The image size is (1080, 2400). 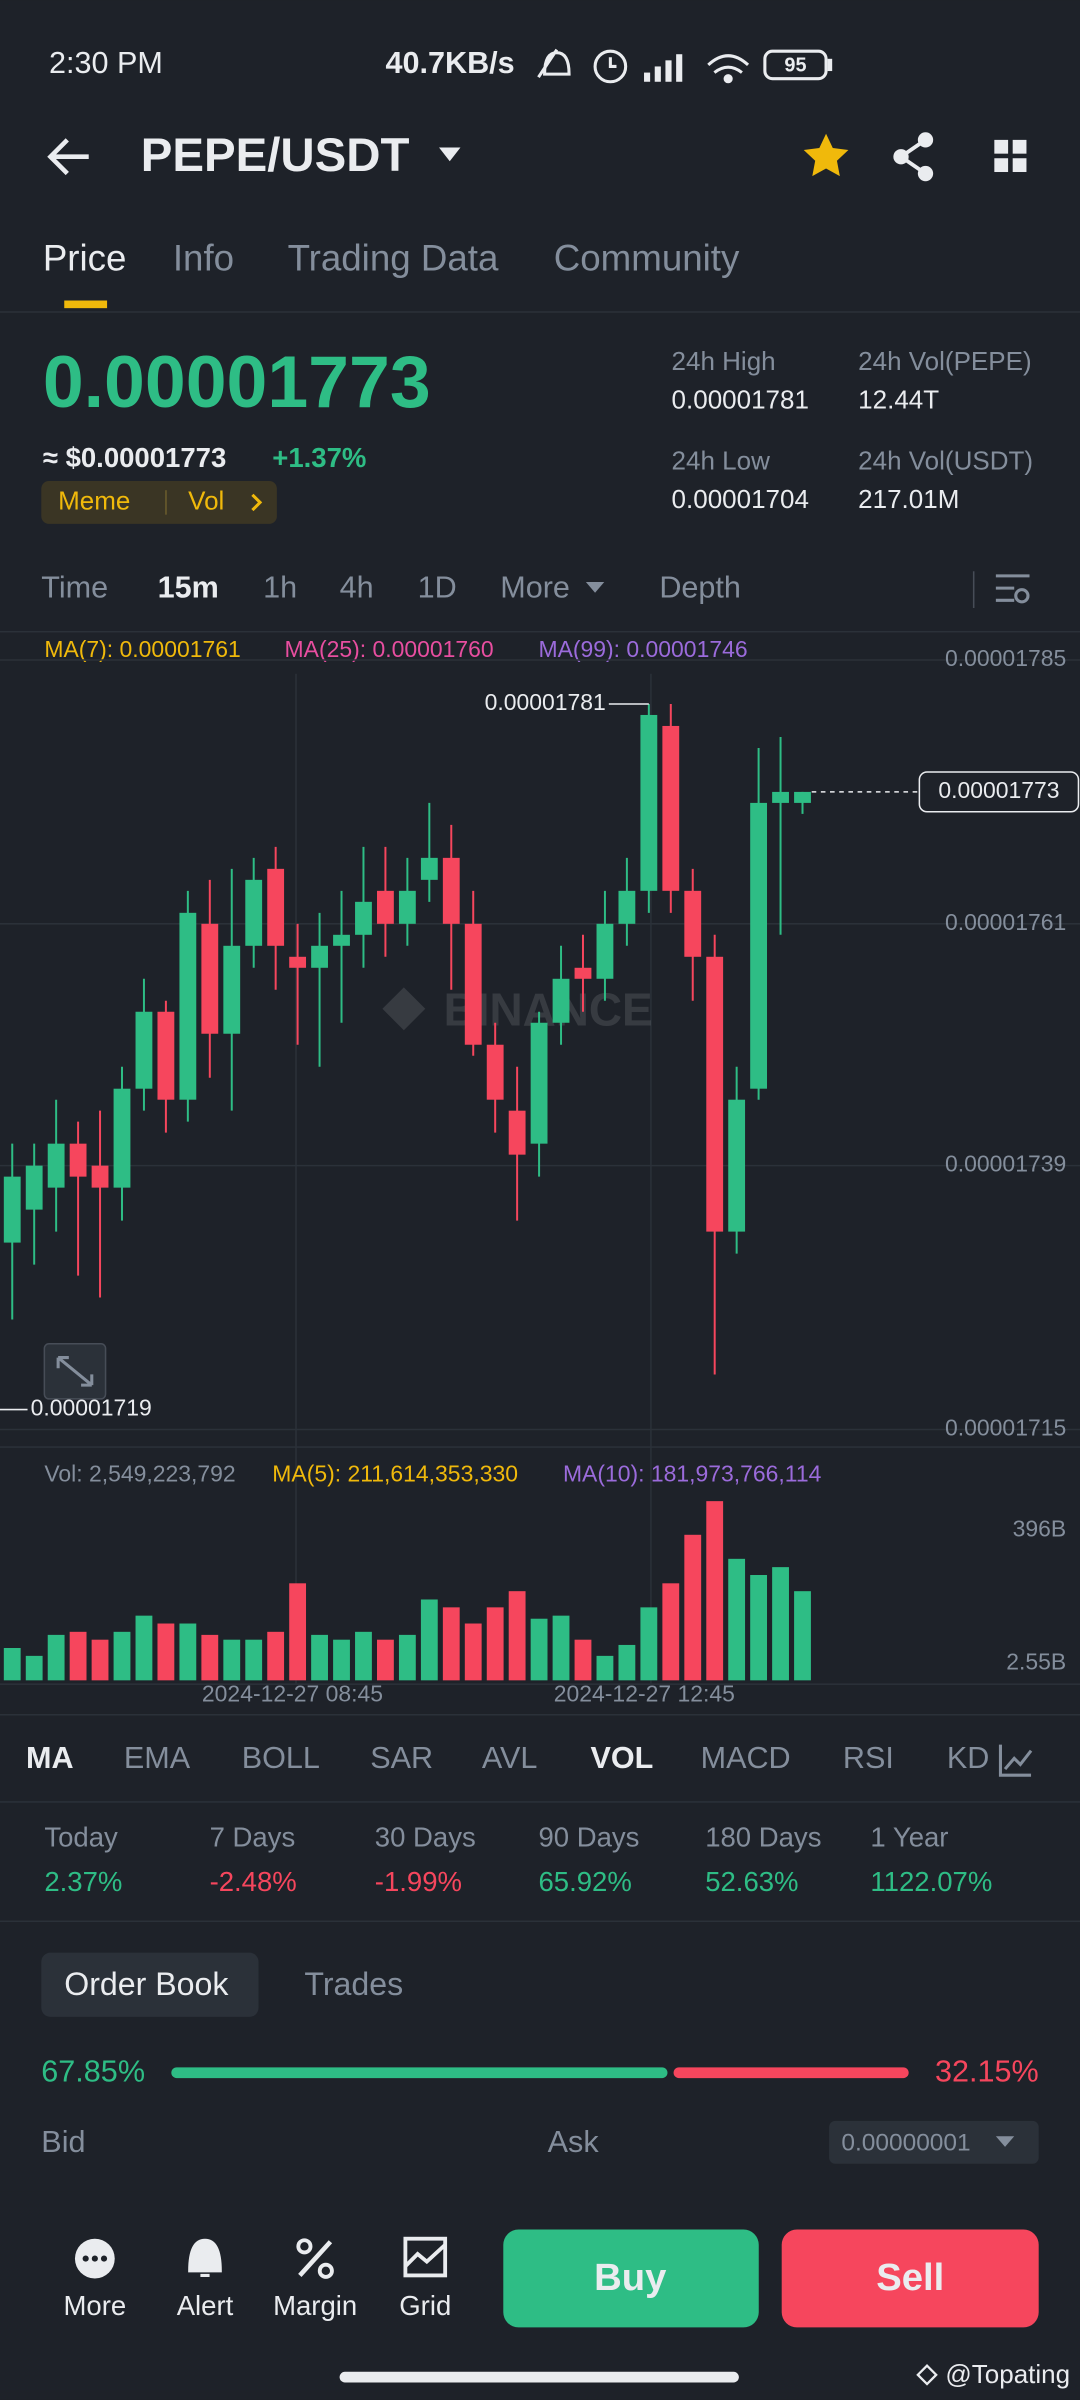 I want to click on period-change: 52.63%, so click(x=751, y=1881).